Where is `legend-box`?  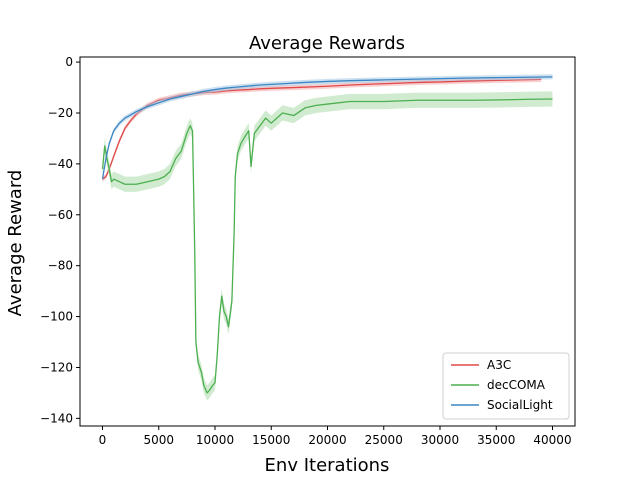 legend-box is located at coordinates (506, 386).